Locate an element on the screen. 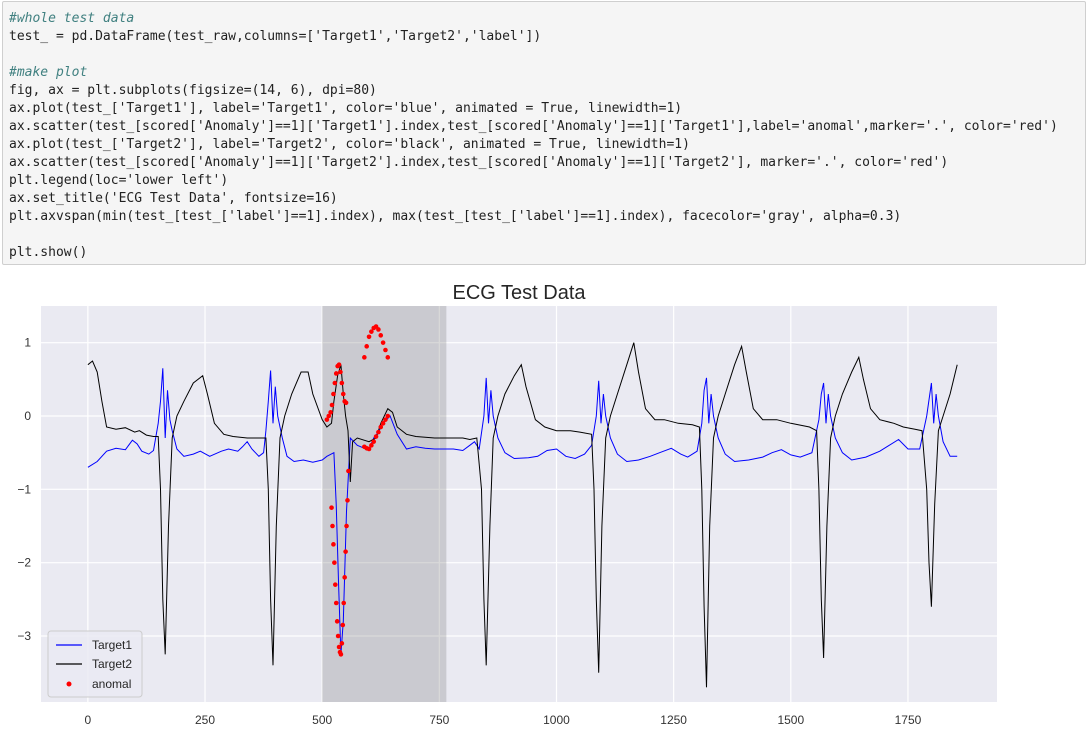 The image size is (1092, 738). x-tick-label: 0 is located at coordinates (88, 720).